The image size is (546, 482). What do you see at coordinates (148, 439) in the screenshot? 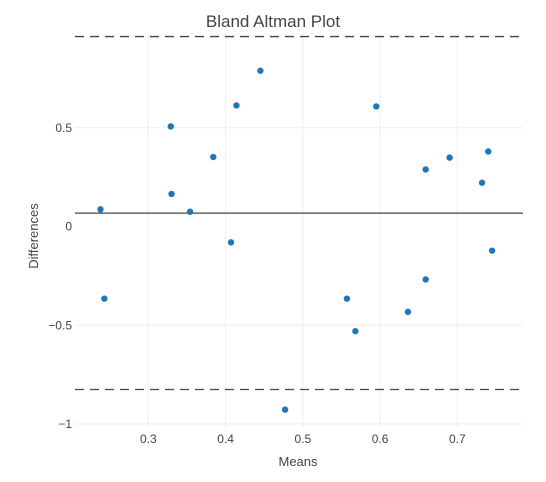
I see `x-tick-label: 0.3` at bounding box center [148, 439].